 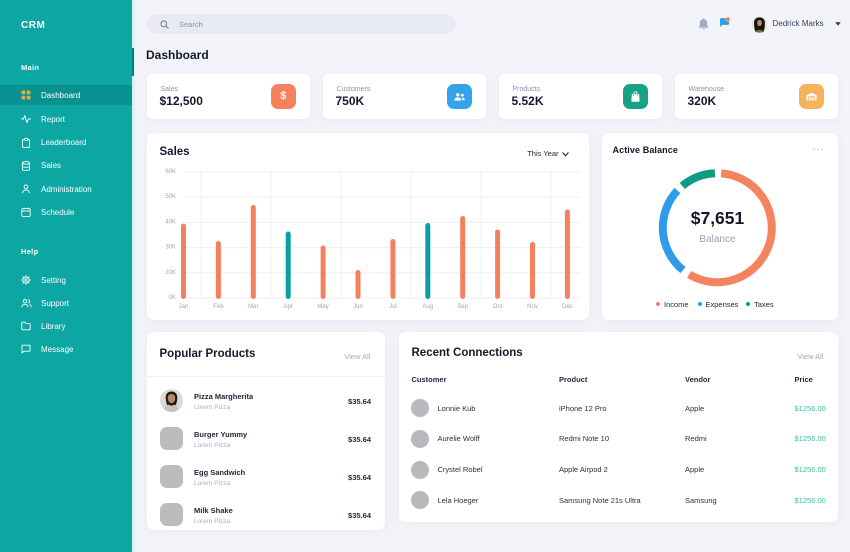 What do you see at coordinates (497, 307) in the screenshot?
I see `svg-text: Oct` at bounding box center [497, 307].